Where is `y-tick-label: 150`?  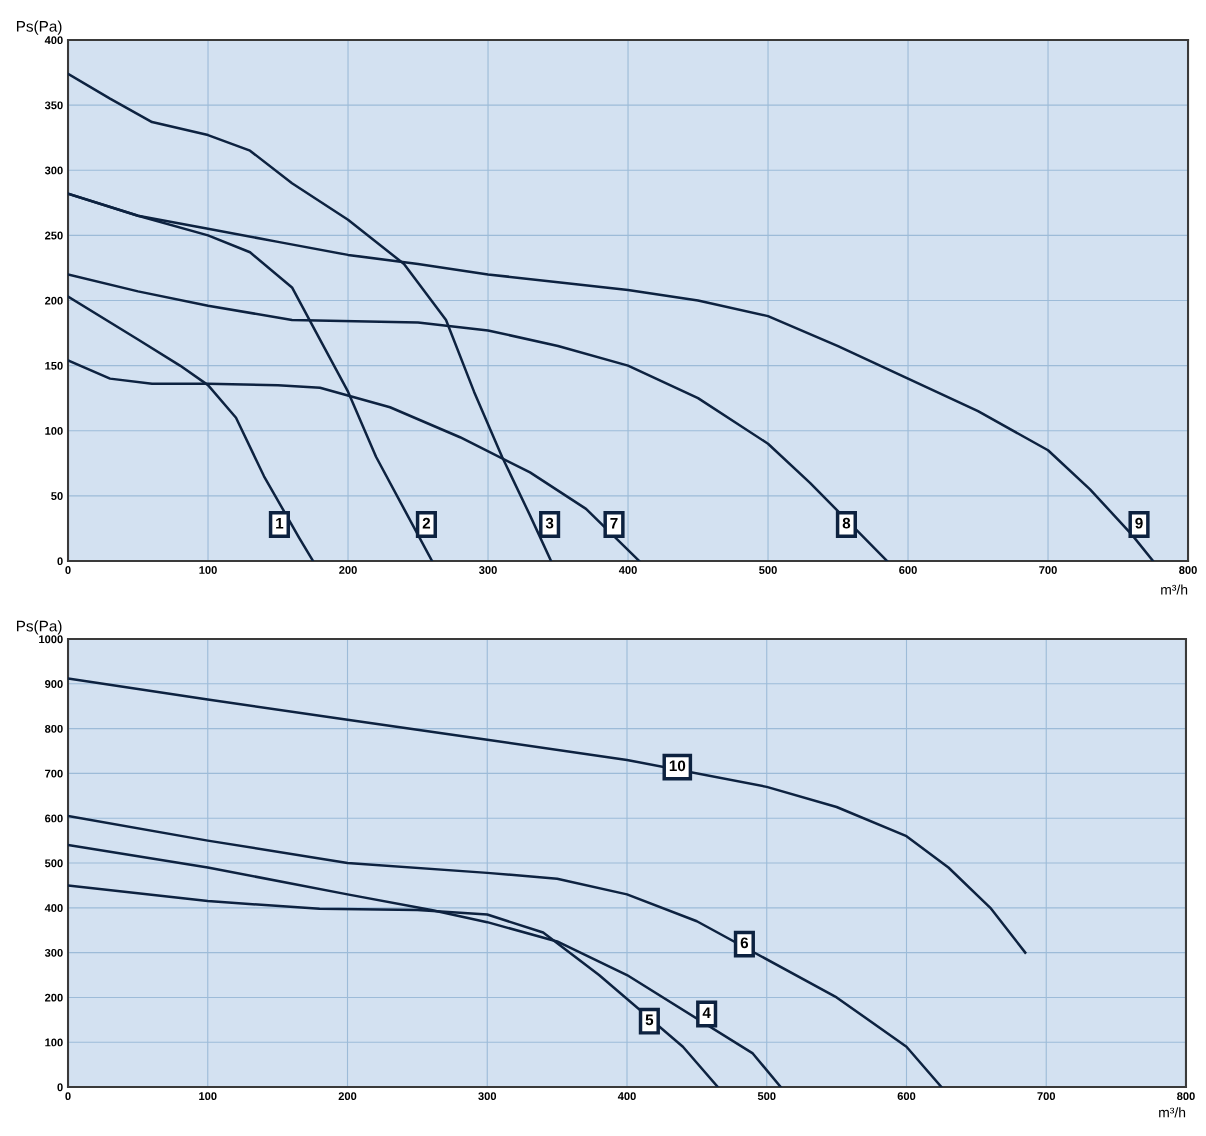
y-tick-label: 150 is located at coordinates (54, 365).